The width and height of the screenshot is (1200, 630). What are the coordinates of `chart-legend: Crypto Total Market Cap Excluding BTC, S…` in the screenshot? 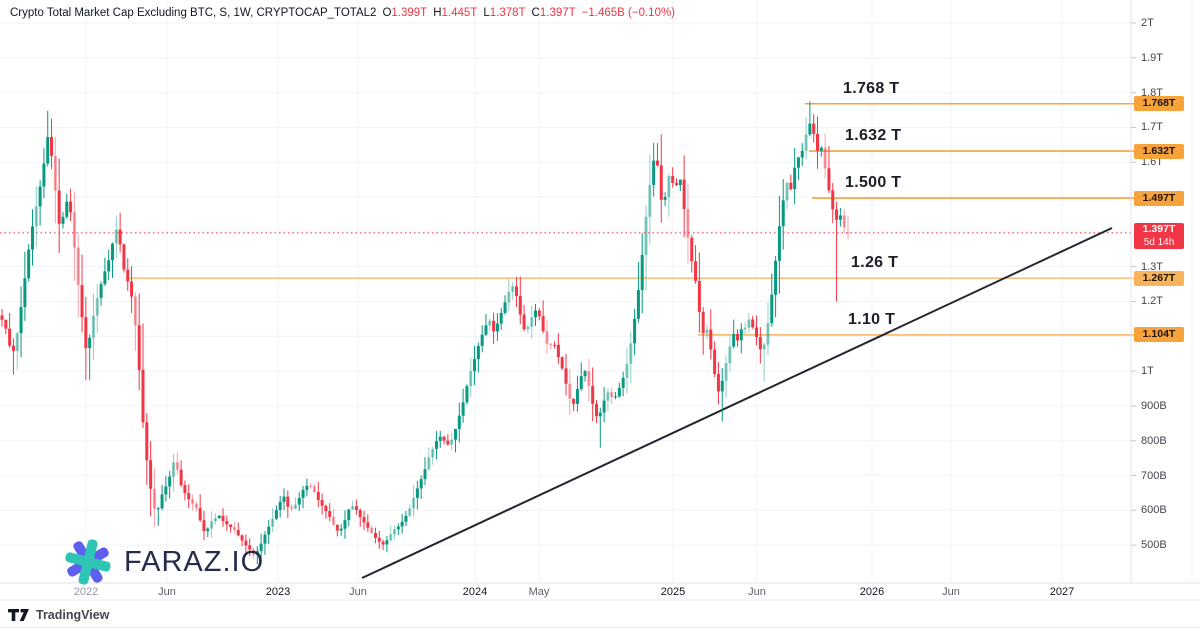 It's located at (342, 13).